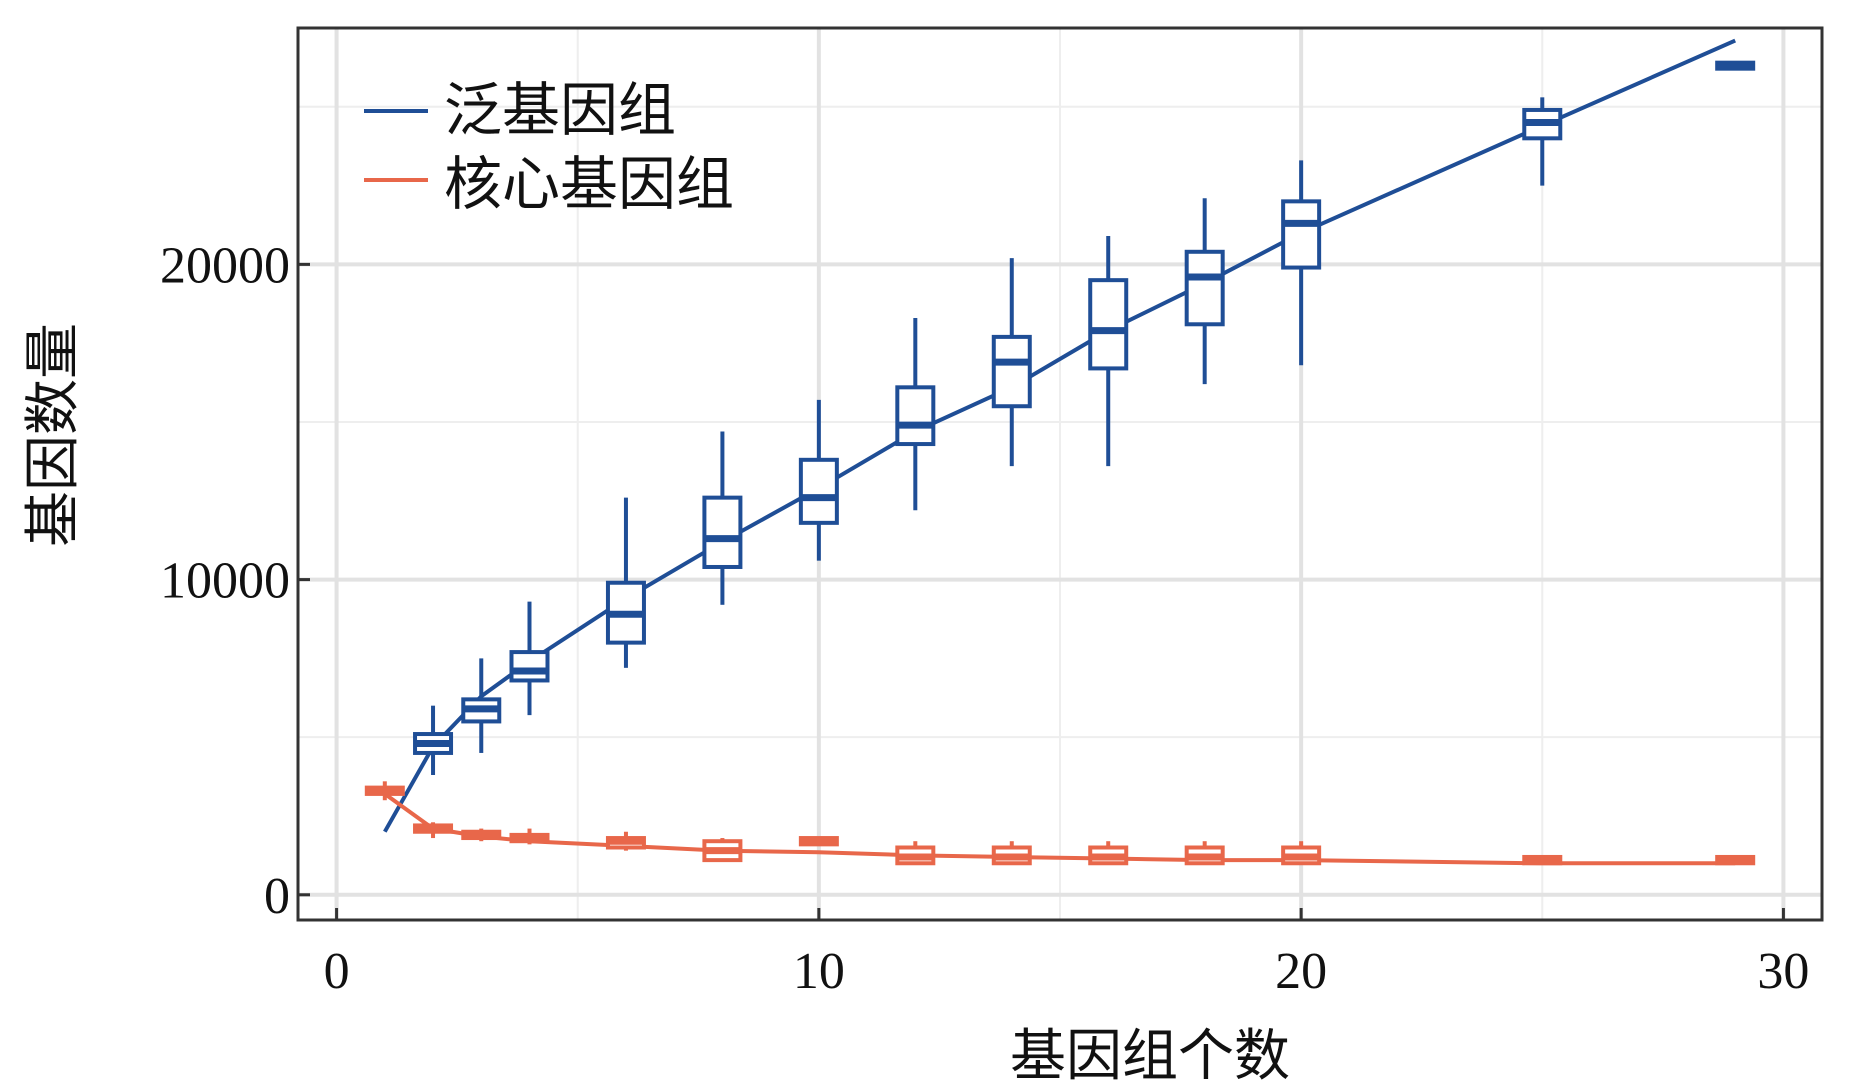 The image size is (1856, 1091). I want to click on y-tick-label: 0, so click(277, 896).